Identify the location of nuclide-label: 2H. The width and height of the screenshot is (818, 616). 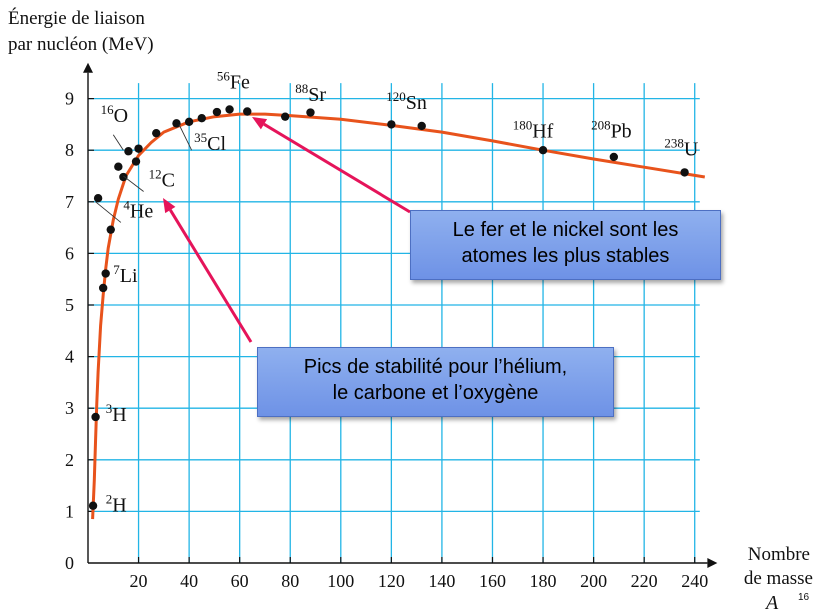
(116, 503).